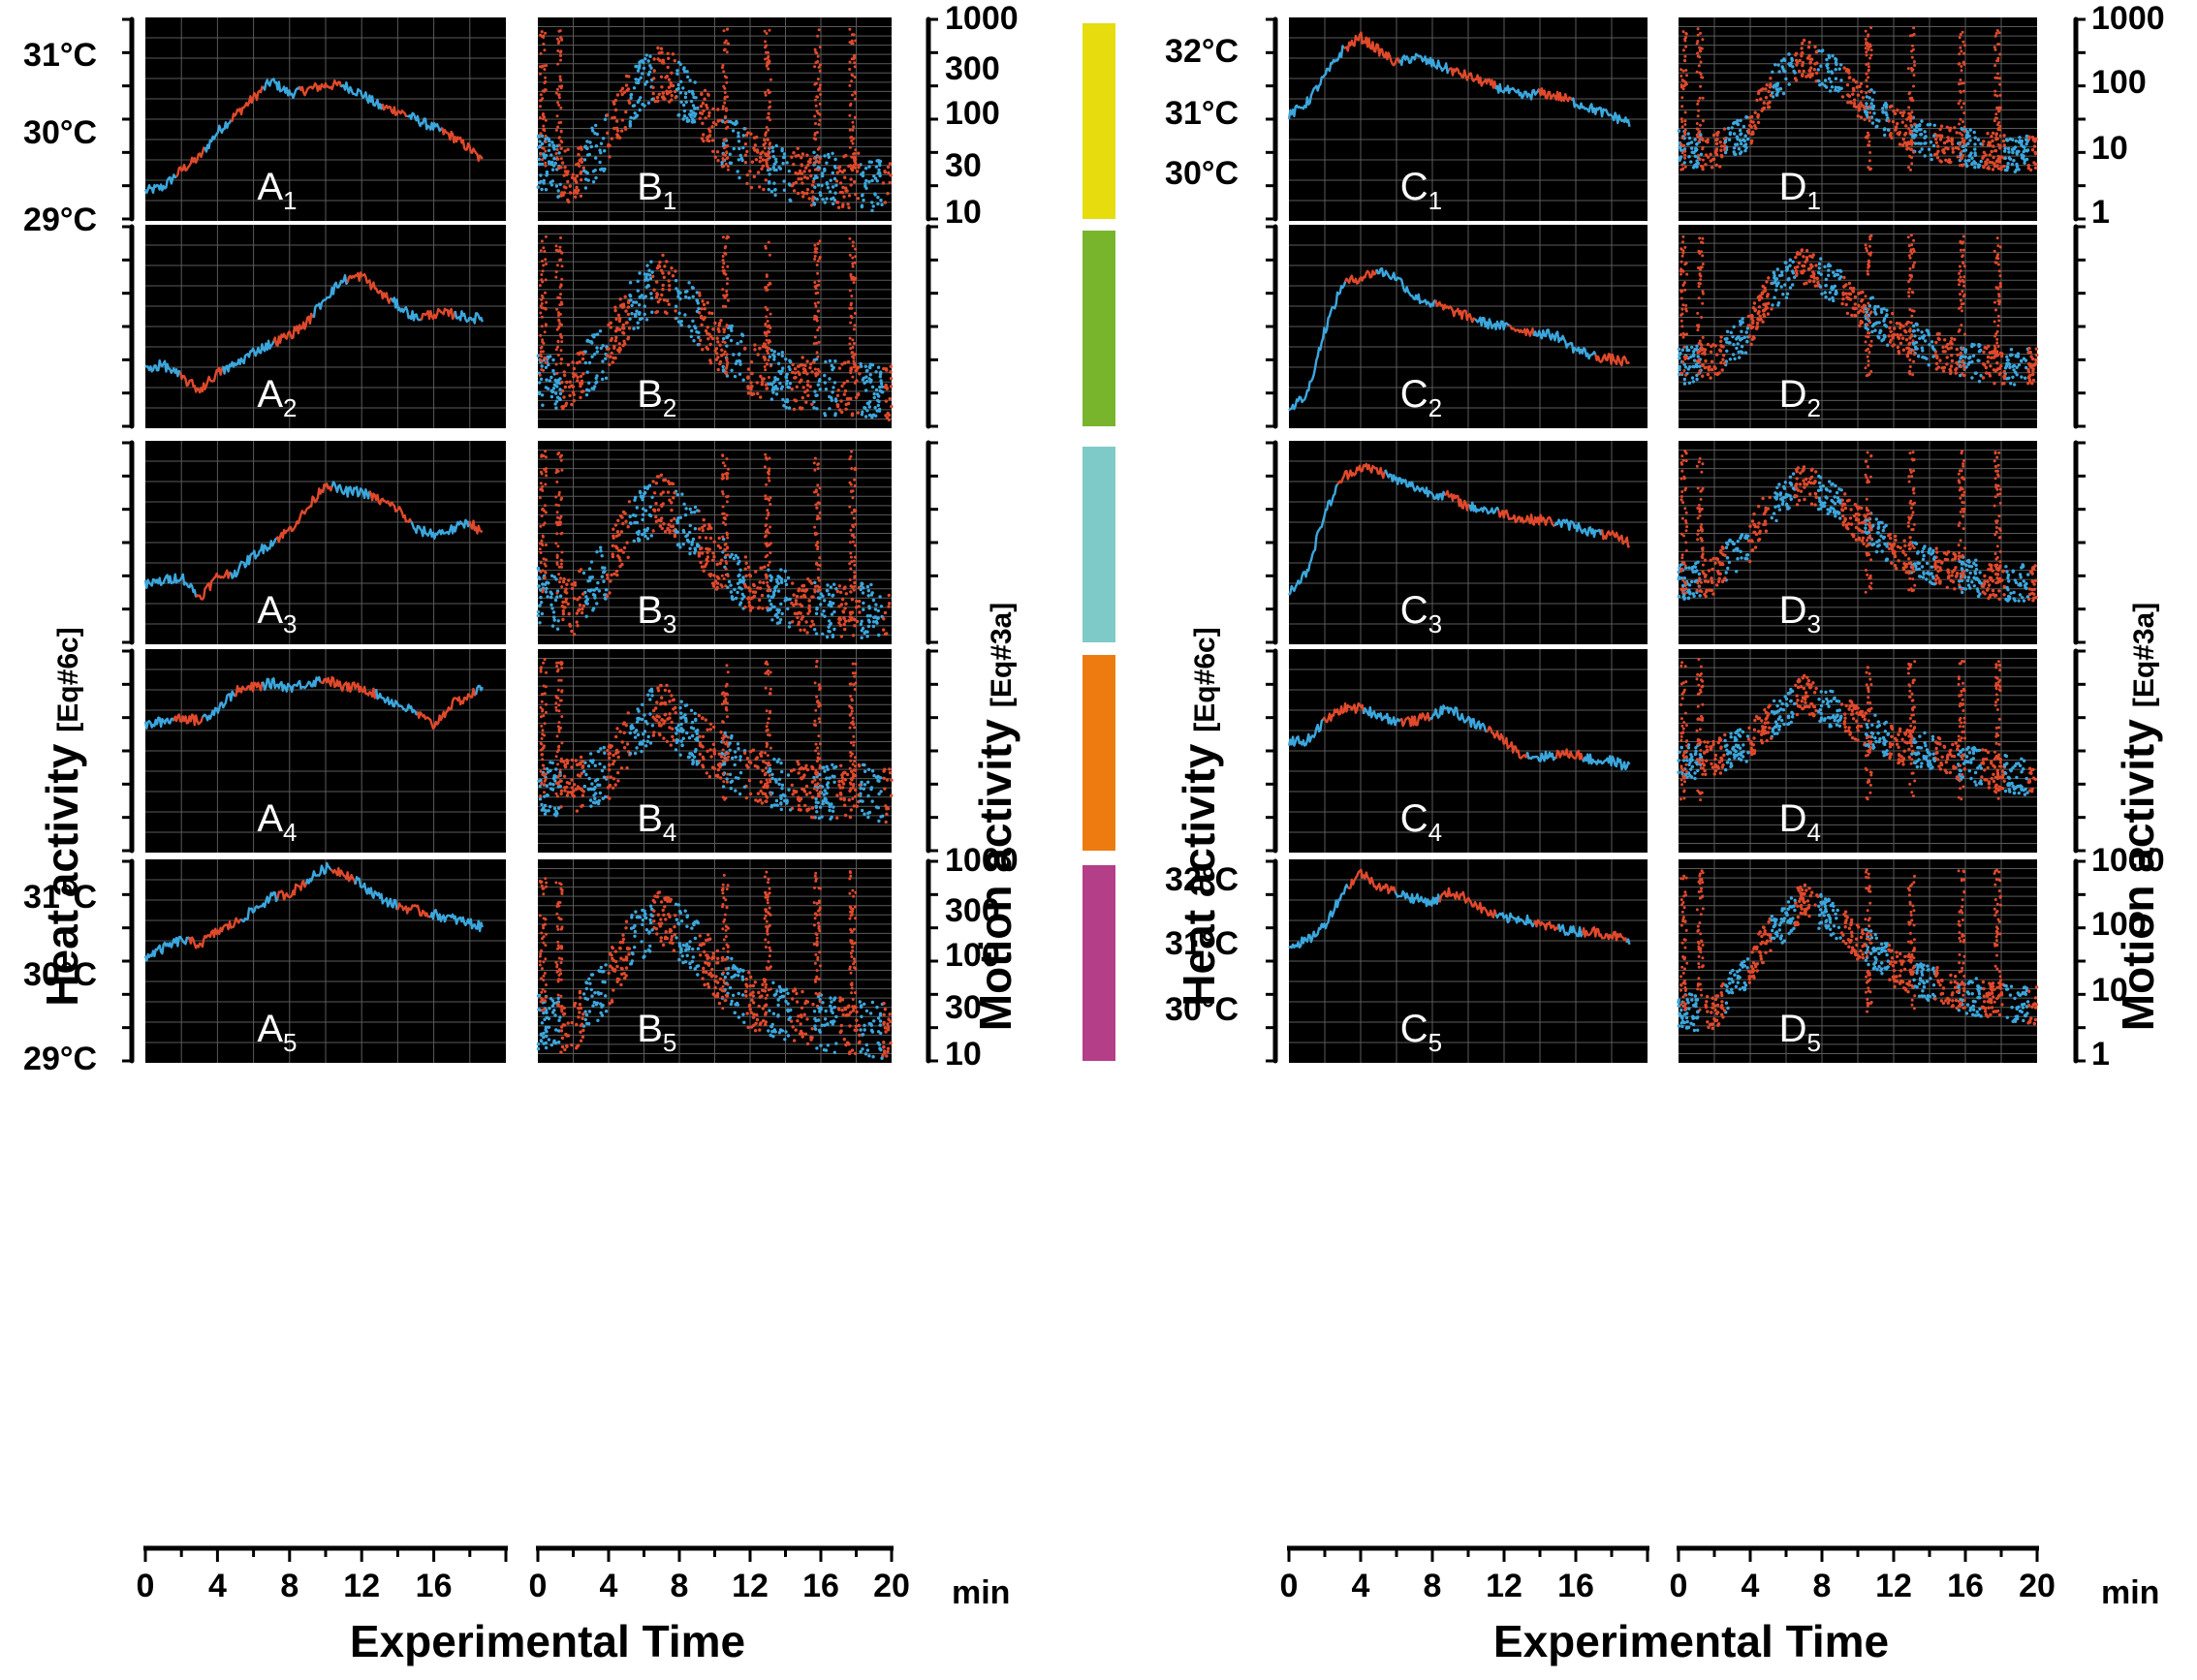  I want to click on series-line-segment, so click(190, 162).